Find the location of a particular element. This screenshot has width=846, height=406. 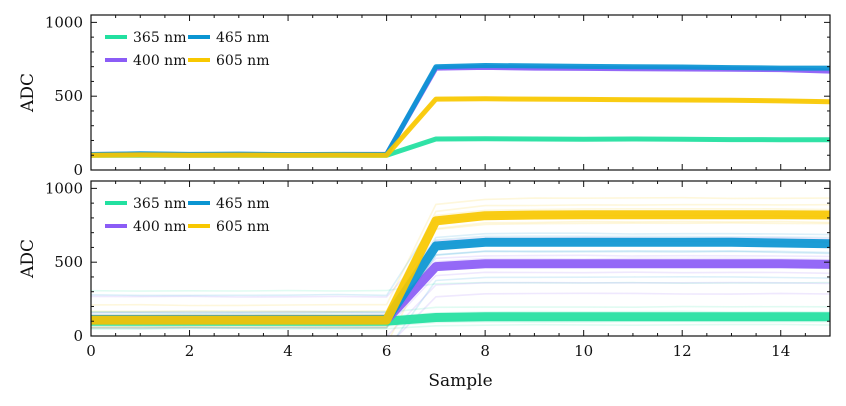

x-tick-label: 8 is located at coordinates (485, 351).